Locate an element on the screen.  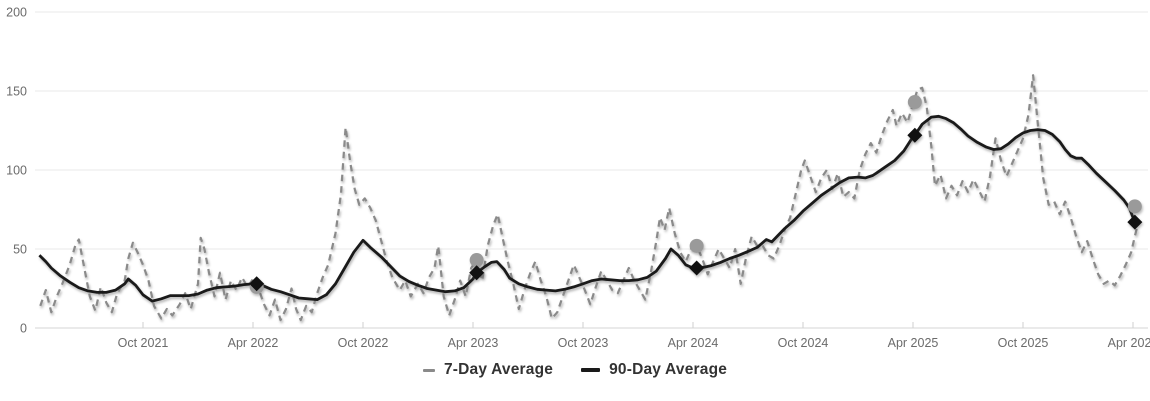
x-tick-label: Apr 2026 is located at coordinates (1129, 343).